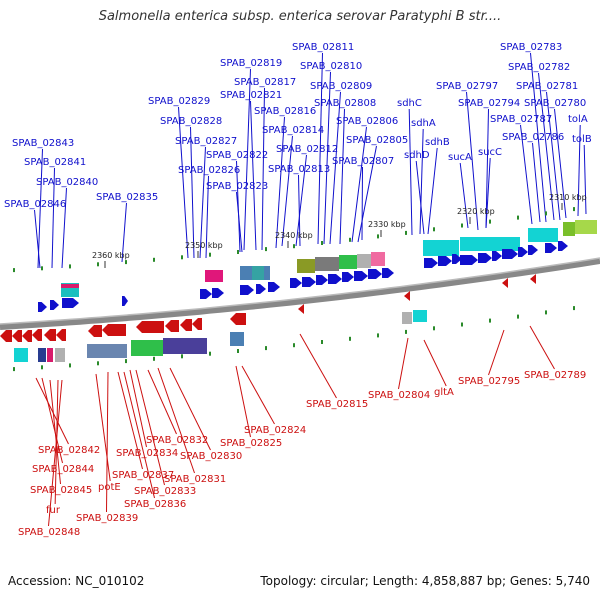 The width and height of the screenshot is (600, 600). I want to click on forward-gene-label: sdhB, so click(437, 142).